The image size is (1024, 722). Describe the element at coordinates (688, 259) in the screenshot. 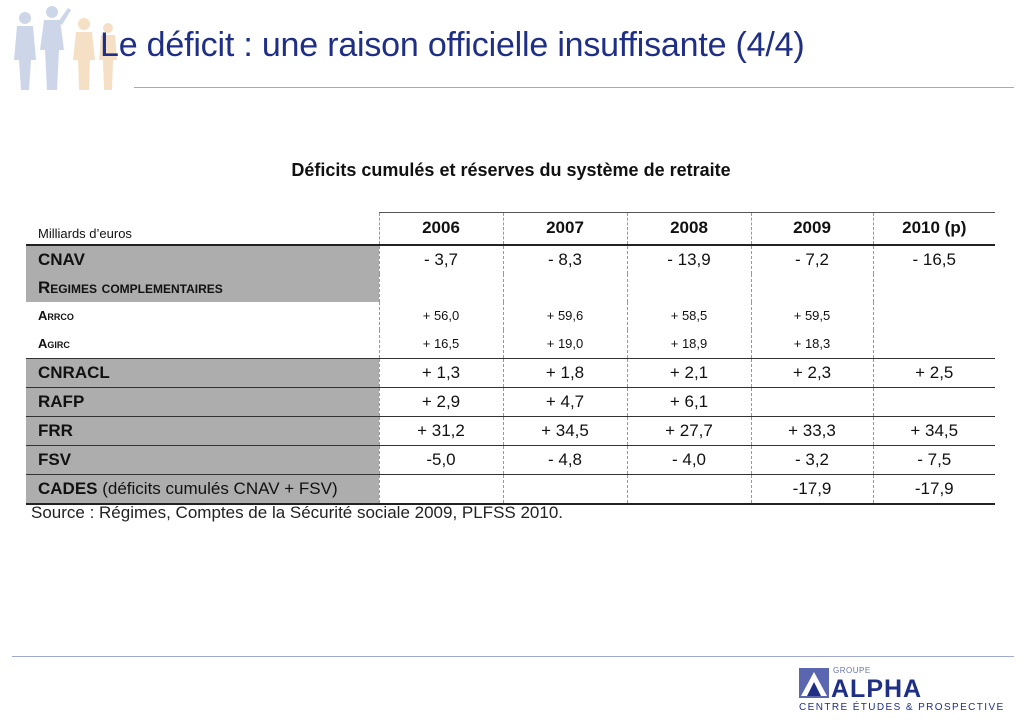

I see `table-cell: - 13,9` at that location.